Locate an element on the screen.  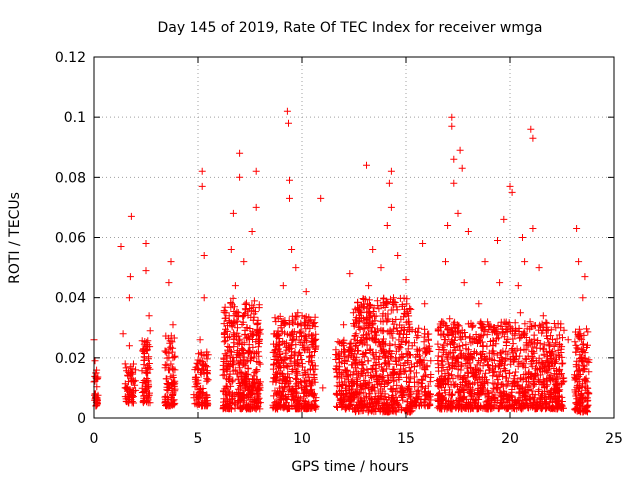
y-tick-label: 0.02 is located at coordinates (70, 359).